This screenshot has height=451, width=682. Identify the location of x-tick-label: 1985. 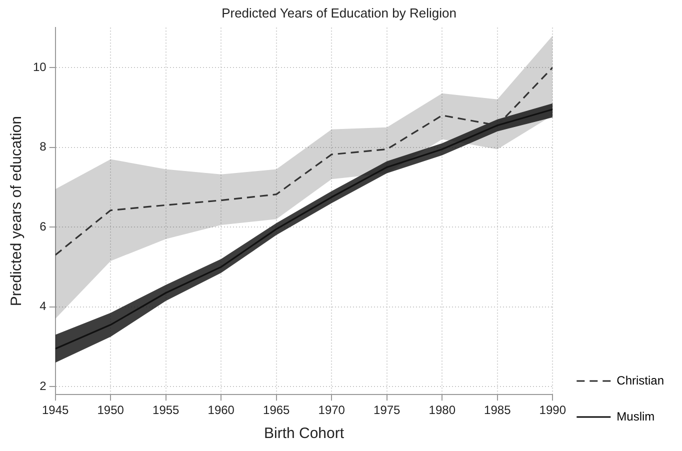
(498, 410).